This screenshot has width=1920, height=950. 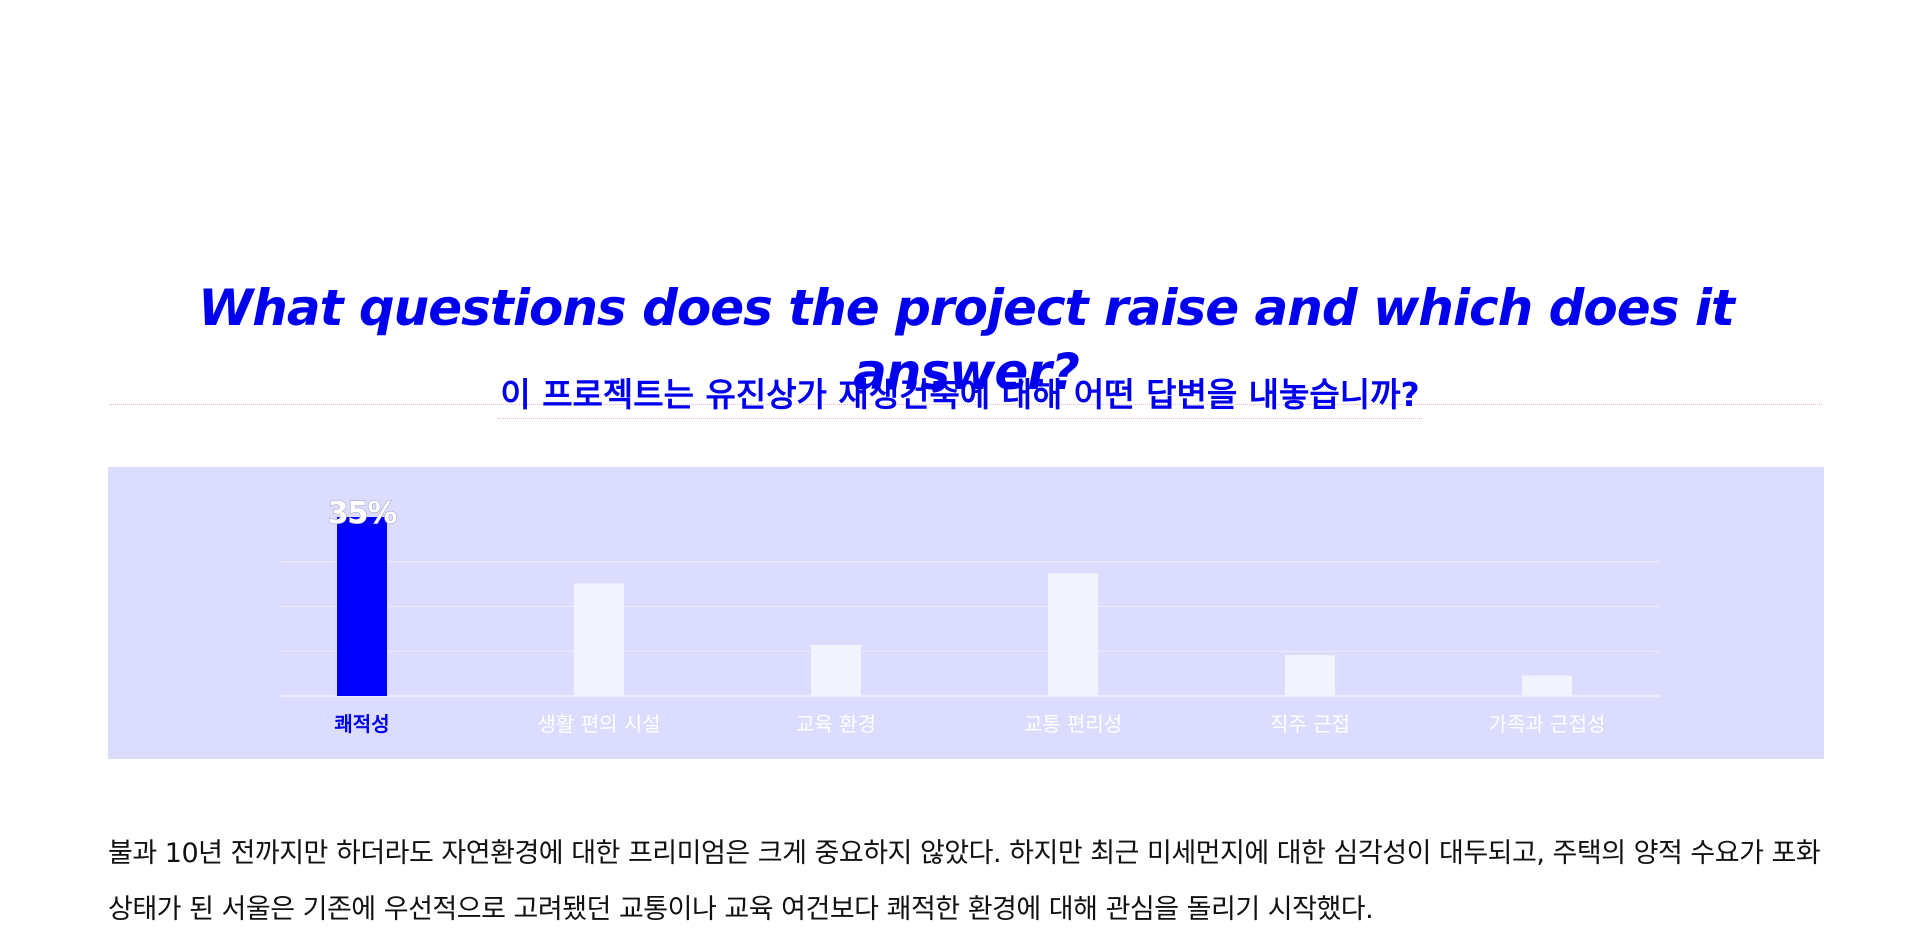 What do you see at coordinates (1310, 724) in the screenshot?
I see `category-label-5: 직주 근접` at bounding box center [1310, 724].